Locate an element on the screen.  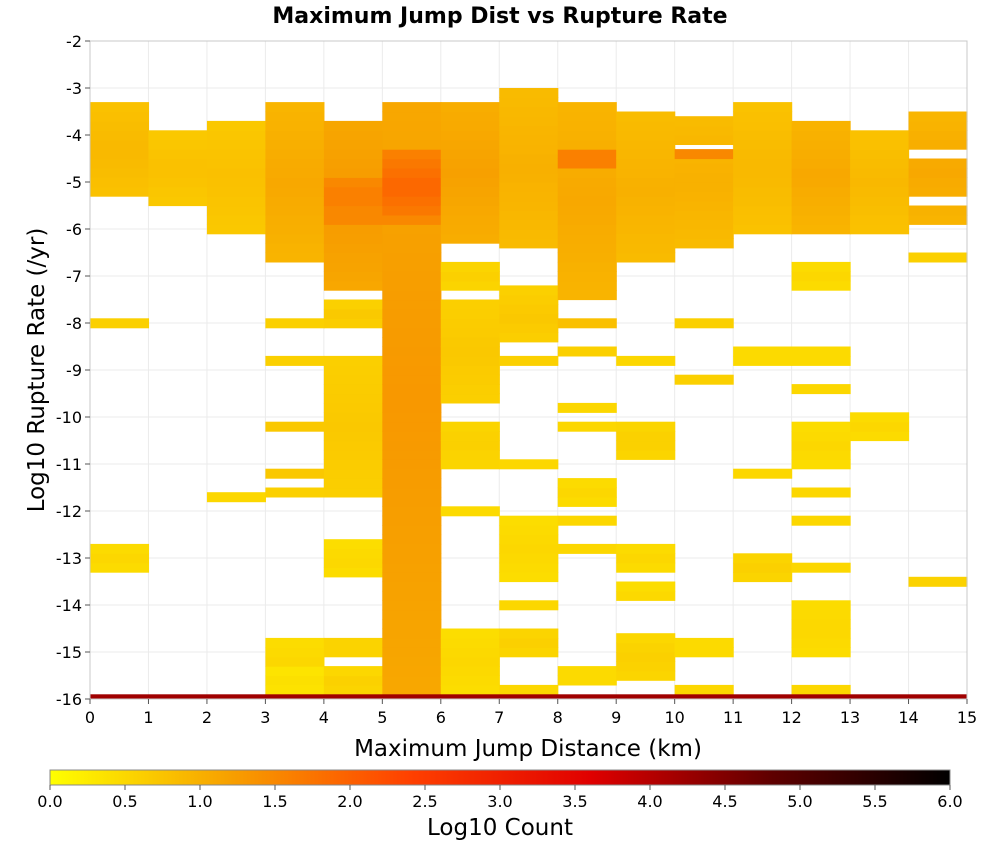
colorbar-tick-label: 1.5 is located at coordinates (274, 801).